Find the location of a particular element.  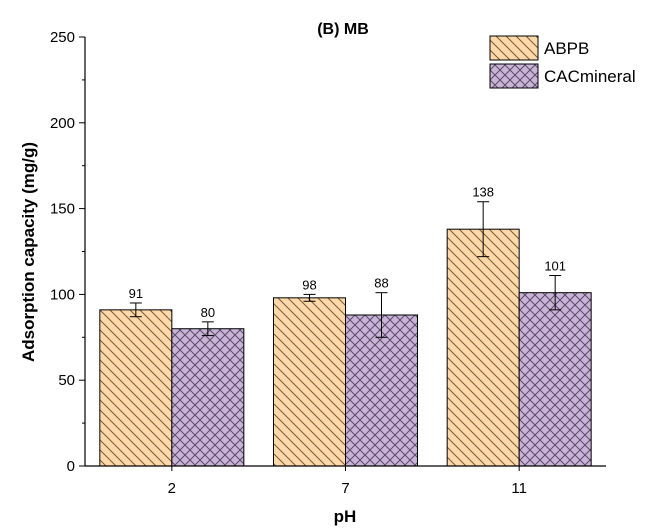

y-tick-label: 0 is located at coordinates (71, 466).